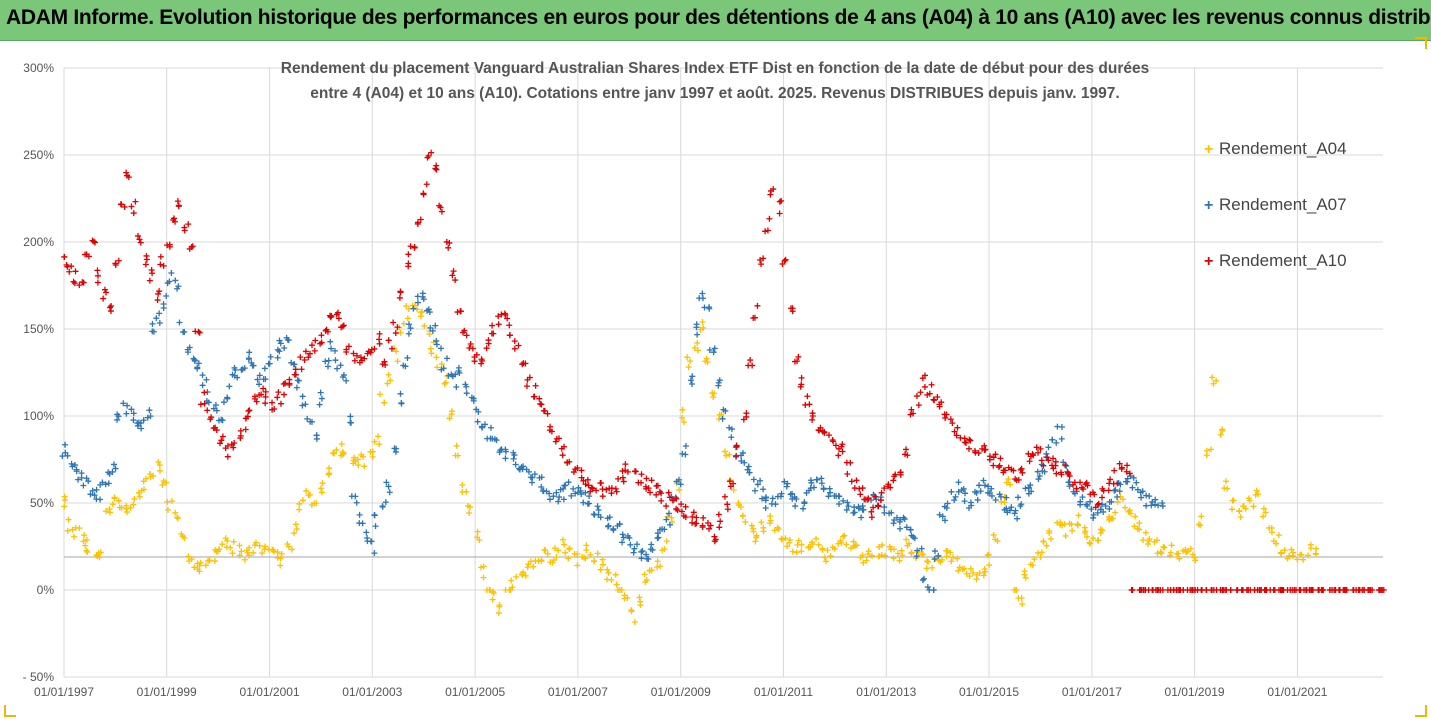 The height and width of the screenshot is (721, 1431). Describe the element at coordinates (1421, 43) in the screenshot. I see `corner-mark-top-right` at that location.